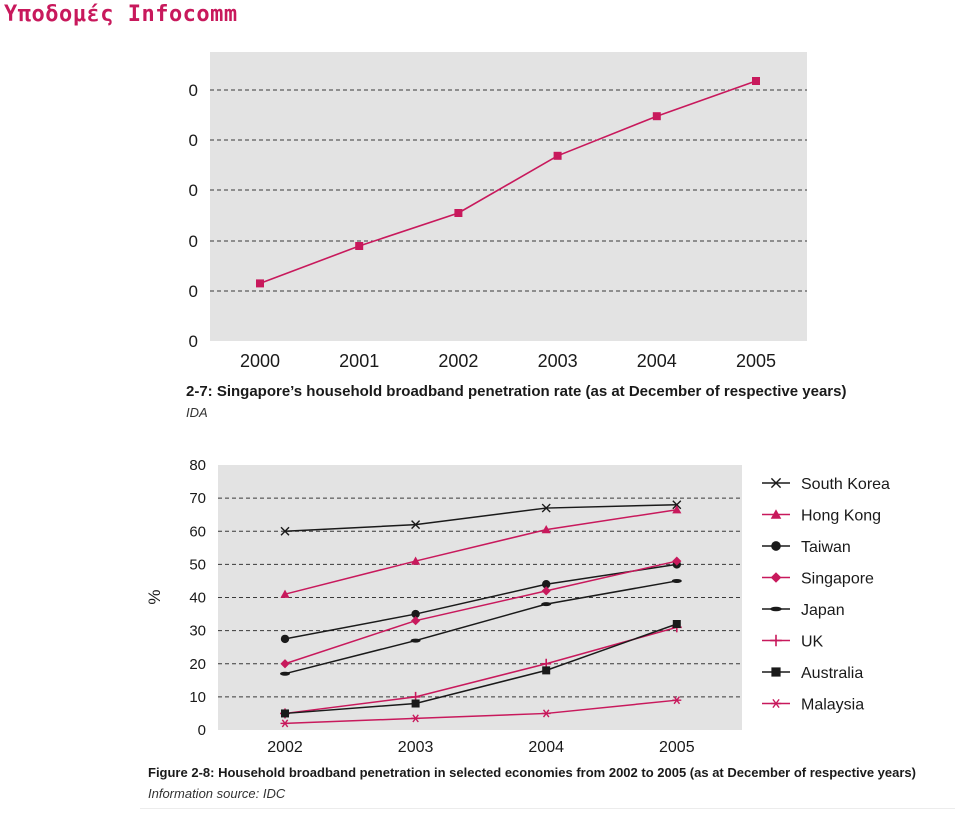 The height and width of the screenshot is (813, 959). What do you see at coordinates (217, 793) in the screenshot?
I see `figure-bottom-source: Information source: IDC` at bounding box center [217, 793].